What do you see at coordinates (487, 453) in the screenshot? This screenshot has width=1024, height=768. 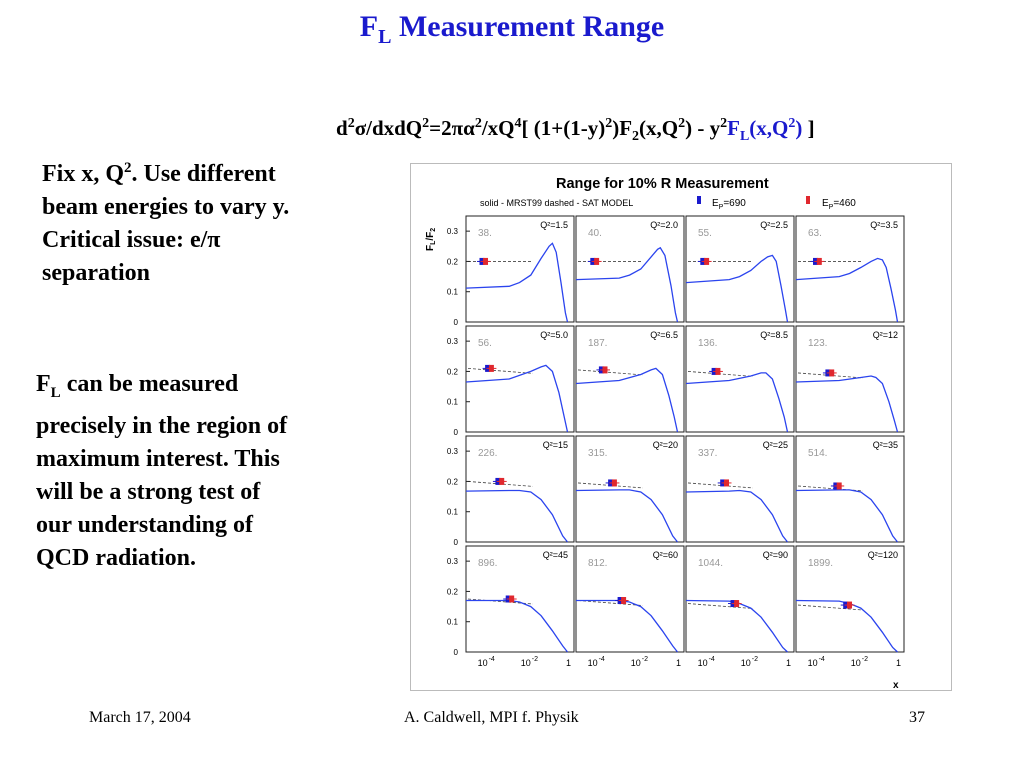 I see `panel-event-count: 226.` at bounding box center [487, 453].